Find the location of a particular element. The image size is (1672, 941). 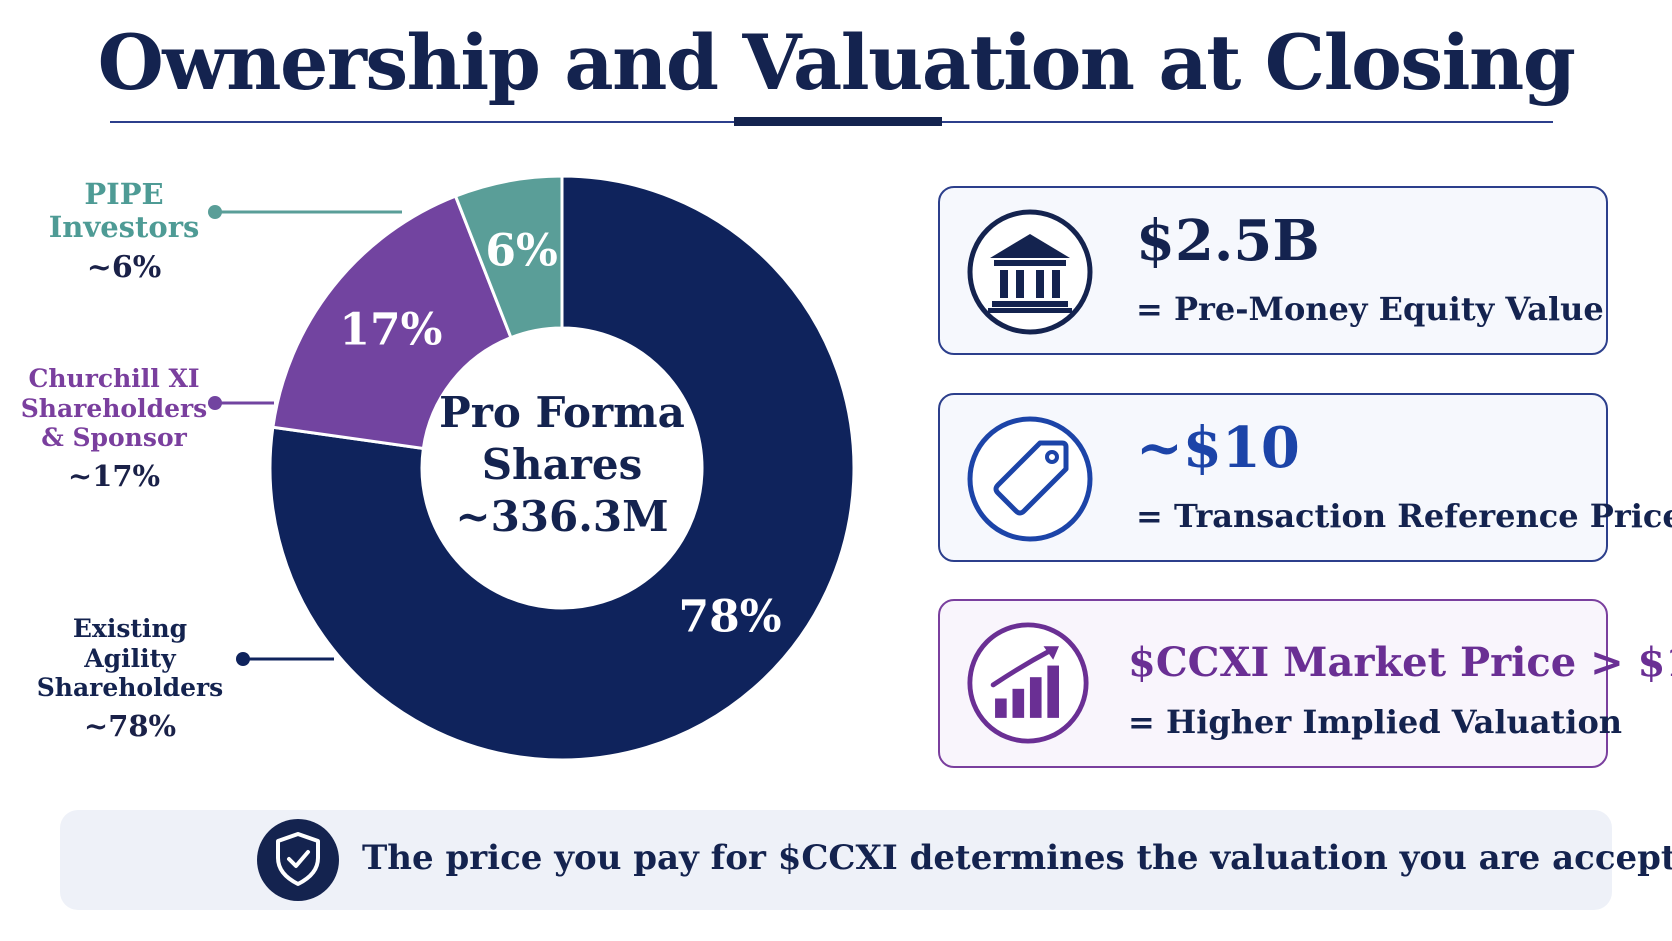

callout-churchill-line-1: Churchill XI is located at coordinates (114, 378).